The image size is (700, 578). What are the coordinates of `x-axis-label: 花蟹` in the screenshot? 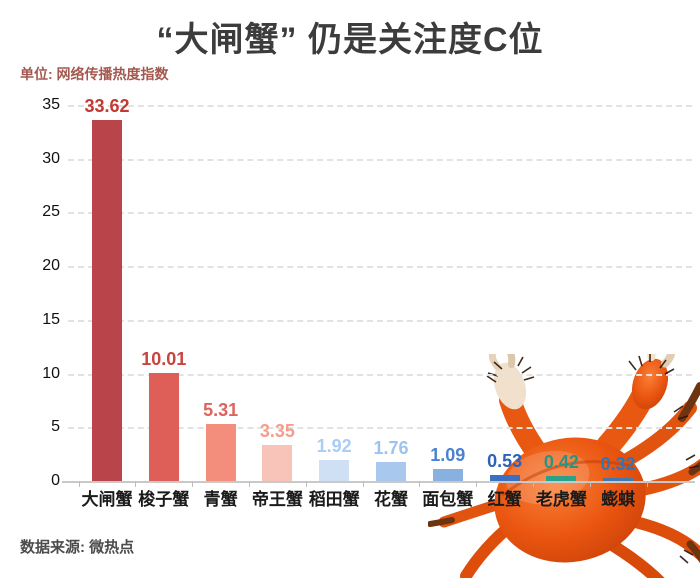 It's located at (391, 499).